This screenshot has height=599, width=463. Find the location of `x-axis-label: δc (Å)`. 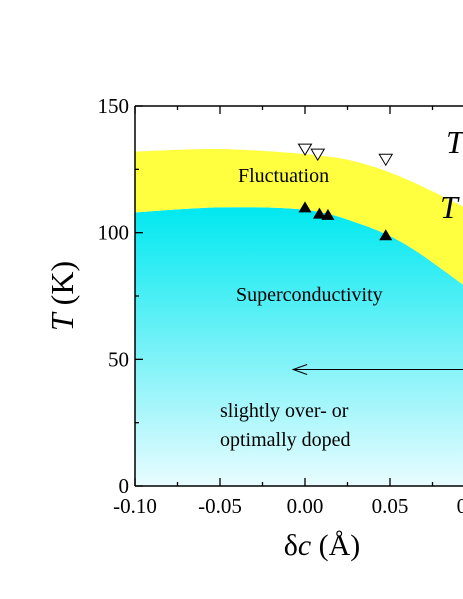

x-axis-label: δc (Å) is located at coordinates (322, 545).